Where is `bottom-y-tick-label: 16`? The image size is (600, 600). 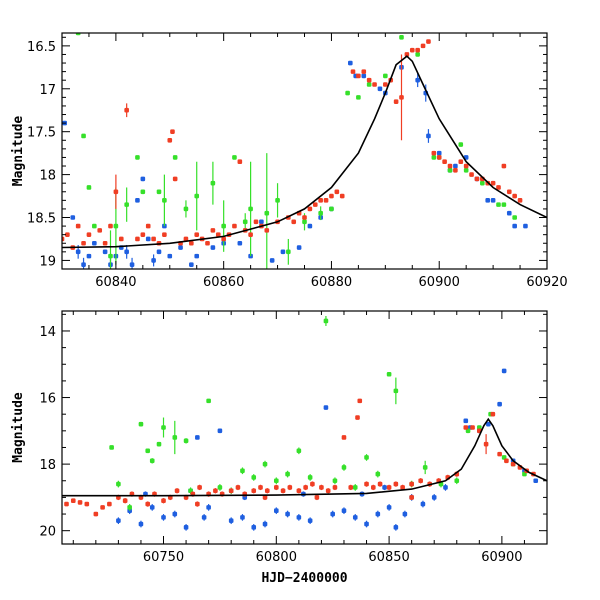
bottom-y-tick-label: 16 is located at coordinates (47, 399).